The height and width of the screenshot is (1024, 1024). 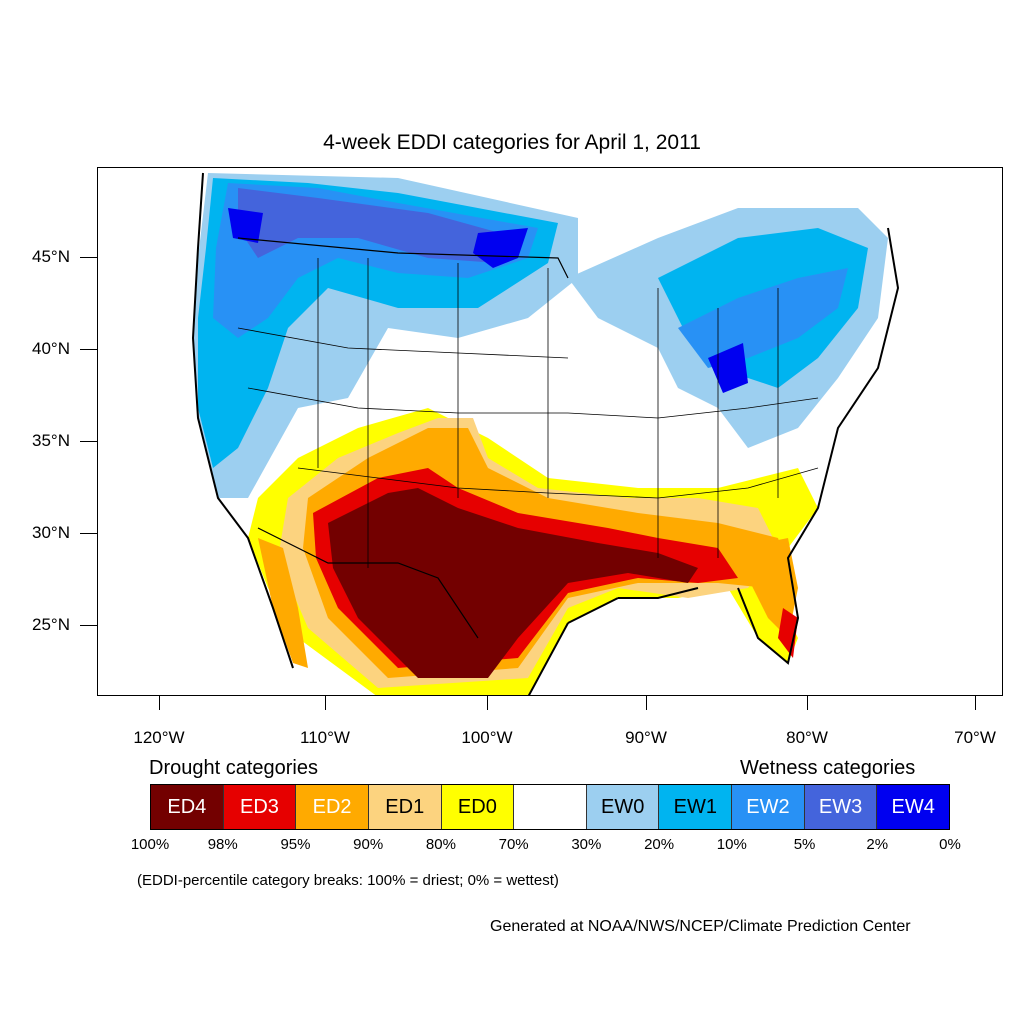 What do you see at coordinates (487, 737) in the screenshot?
I see `lon-label-100w: 100°W` at bounding box center [487, 737].